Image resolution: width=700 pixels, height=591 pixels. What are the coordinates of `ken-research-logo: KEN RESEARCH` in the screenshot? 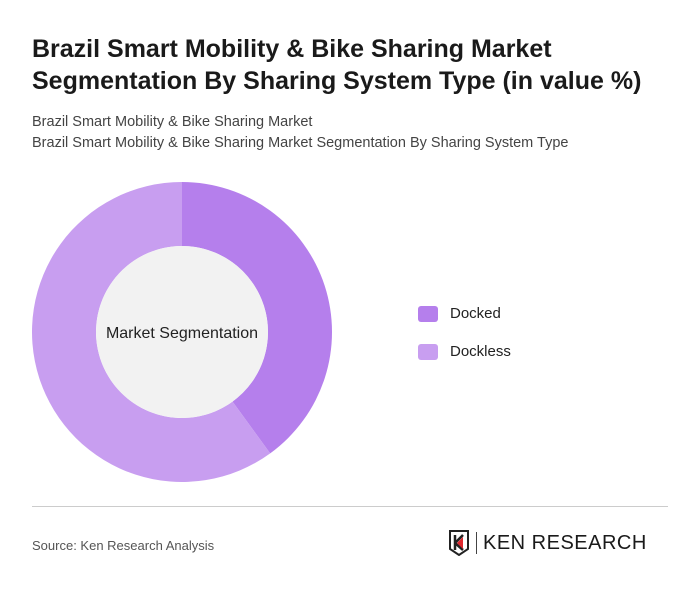 It's located at (547, 543).